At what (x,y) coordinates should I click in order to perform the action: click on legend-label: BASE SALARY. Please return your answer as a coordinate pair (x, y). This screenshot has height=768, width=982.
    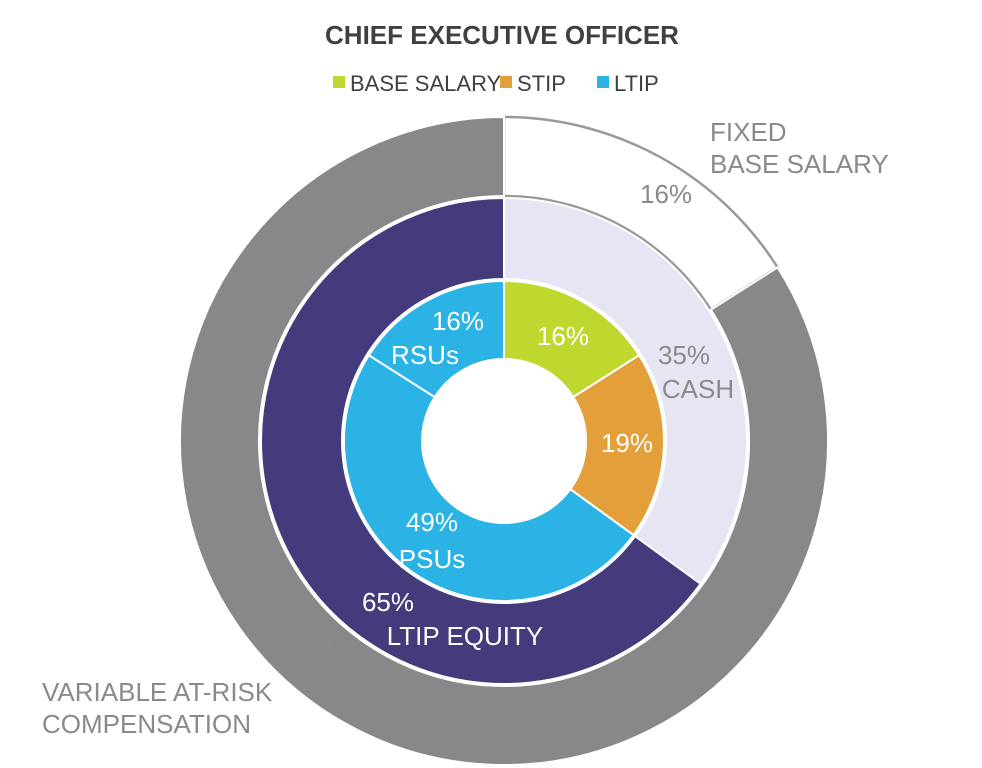
    Looking at the image, I should click on (426, 83).